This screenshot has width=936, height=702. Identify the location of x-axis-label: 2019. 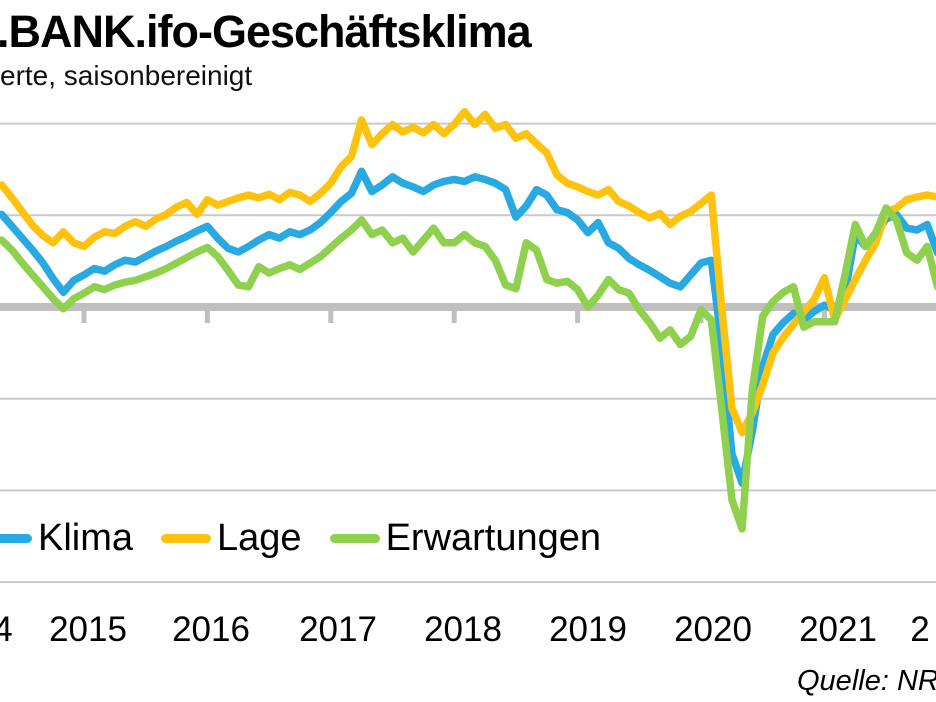
(588, 629).